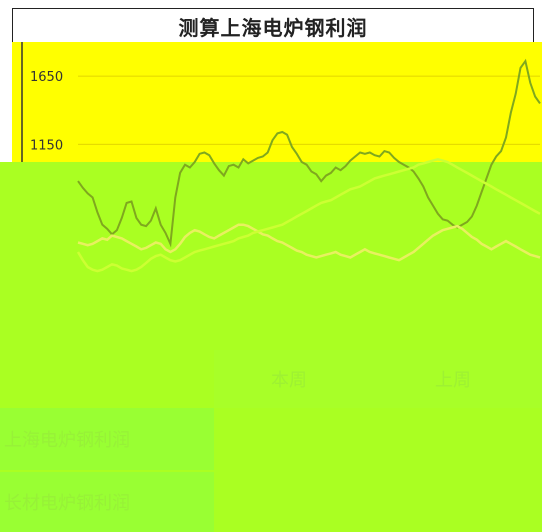 This screenshot has height=532, width=542. Describe the element at coordinates (107, 439) in the screenshot. I see `table-row-label: 上海电炉钢利润` at that location.